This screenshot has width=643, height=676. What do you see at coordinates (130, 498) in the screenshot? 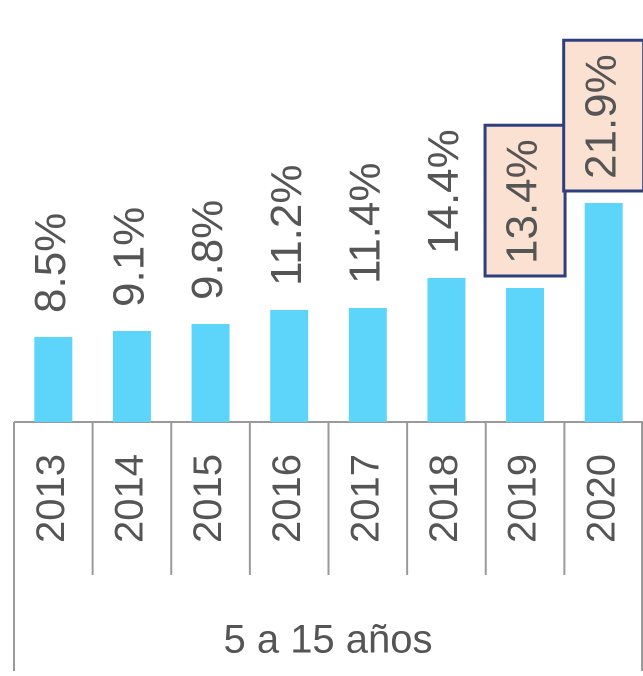
I see `x-tick-label: 2014` at bounding box center [130, 498].